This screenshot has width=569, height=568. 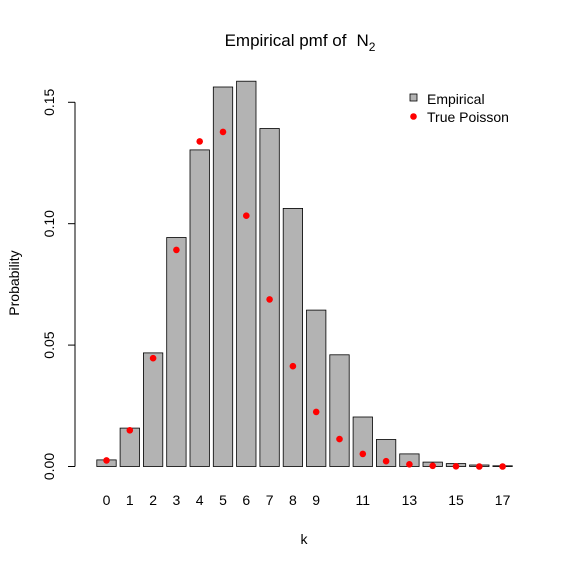 What do you see at coordinates (503, 500) in the screenshot?
I see `x-tick-label-17: 17` at bounding box center [503, 500].